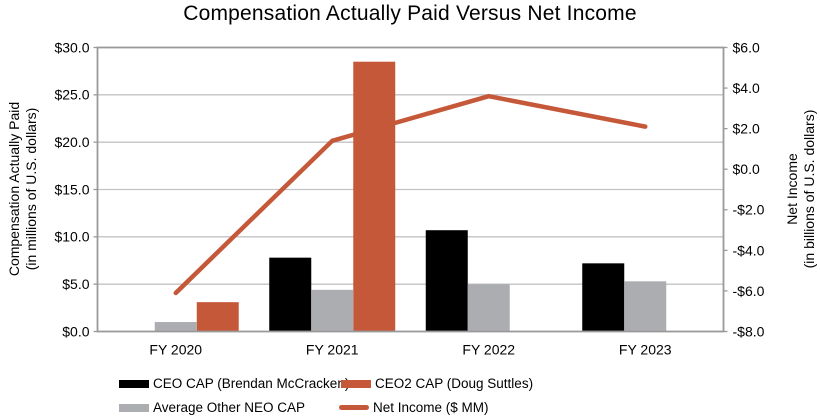 The image size is (820, 420). I want to click on right-axis-tick-label: -$4.0, so click(749, 250).